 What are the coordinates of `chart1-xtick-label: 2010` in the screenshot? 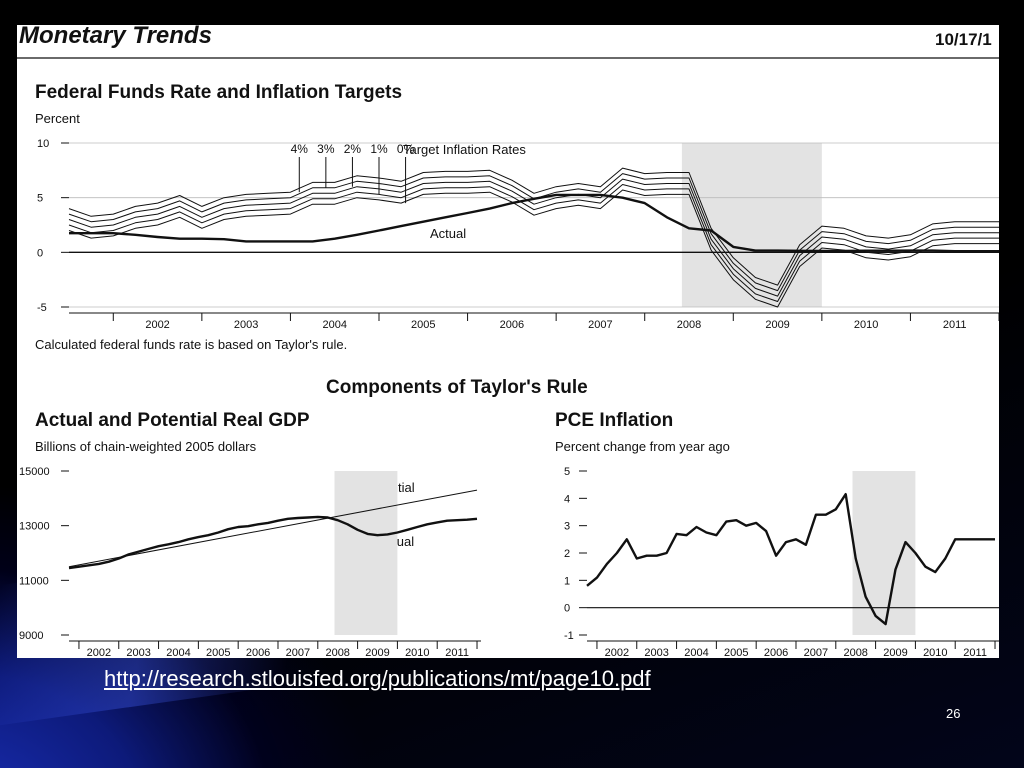 It's located at (866, 325).